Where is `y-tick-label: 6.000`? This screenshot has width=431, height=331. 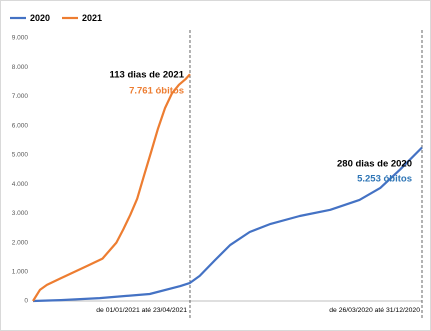
y-tick-label: 6.000 is located at coordinates (20, 125).